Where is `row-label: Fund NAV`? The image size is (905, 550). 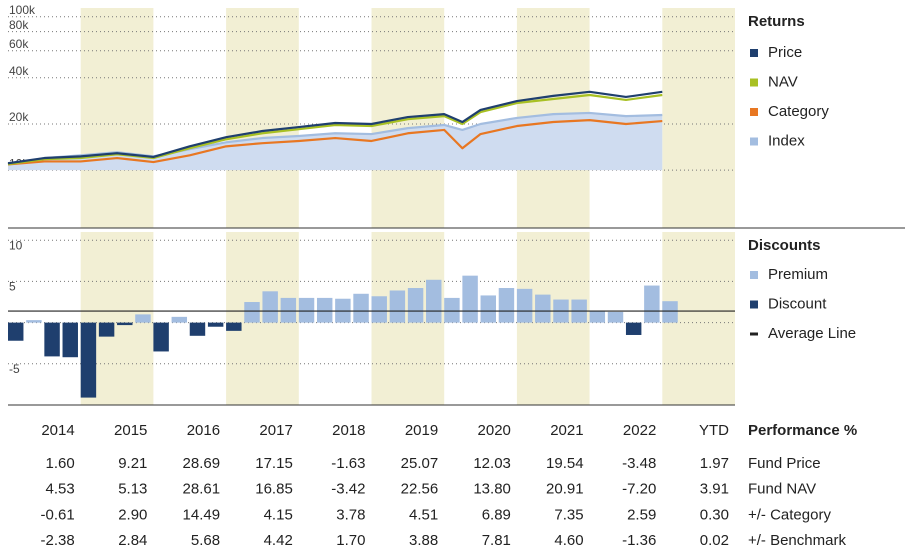
row-label: Fund NAV is located at coordinates (782, 489).